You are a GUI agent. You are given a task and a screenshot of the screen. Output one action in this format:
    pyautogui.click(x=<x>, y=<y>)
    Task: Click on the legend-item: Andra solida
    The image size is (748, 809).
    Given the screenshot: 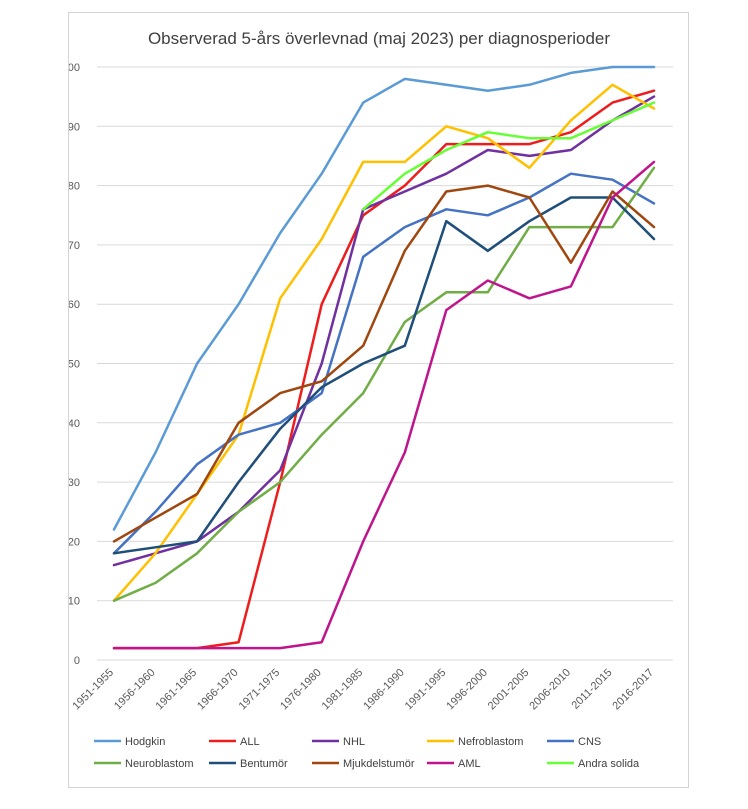 What is the action you would take?
    pyautogui.click(x=593, y=764)
    